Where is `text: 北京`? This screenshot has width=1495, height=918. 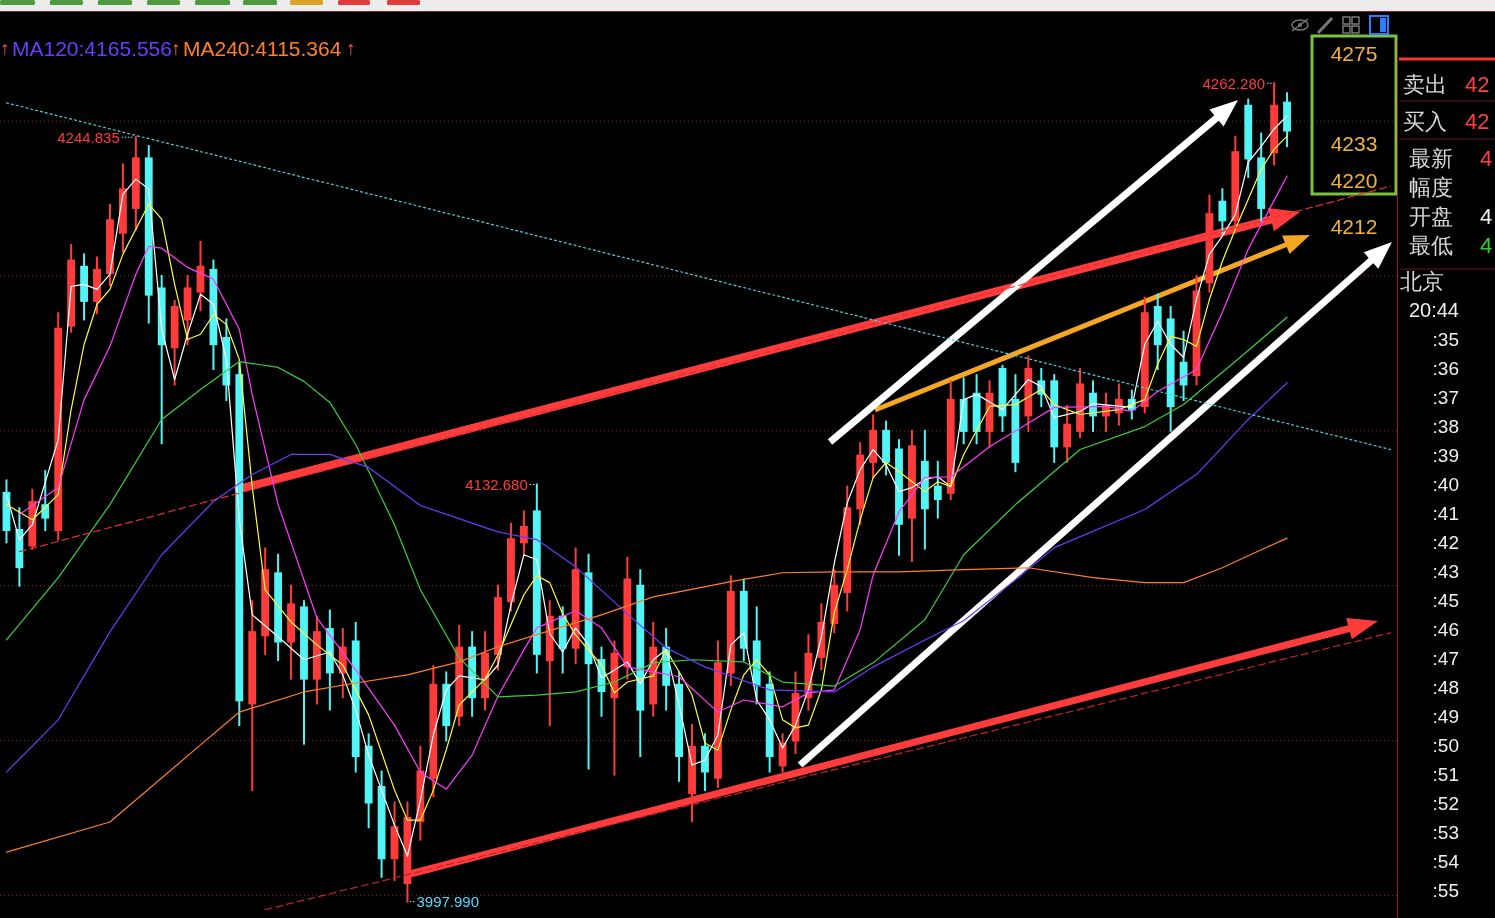 text: 北京 is located at coordinates (1422, 281).